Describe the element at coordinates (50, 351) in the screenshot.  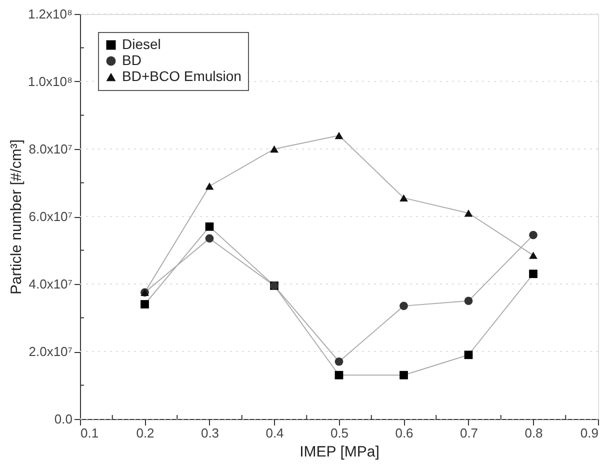
I see `y-tick-label: 2.0x10⁷` at that location.